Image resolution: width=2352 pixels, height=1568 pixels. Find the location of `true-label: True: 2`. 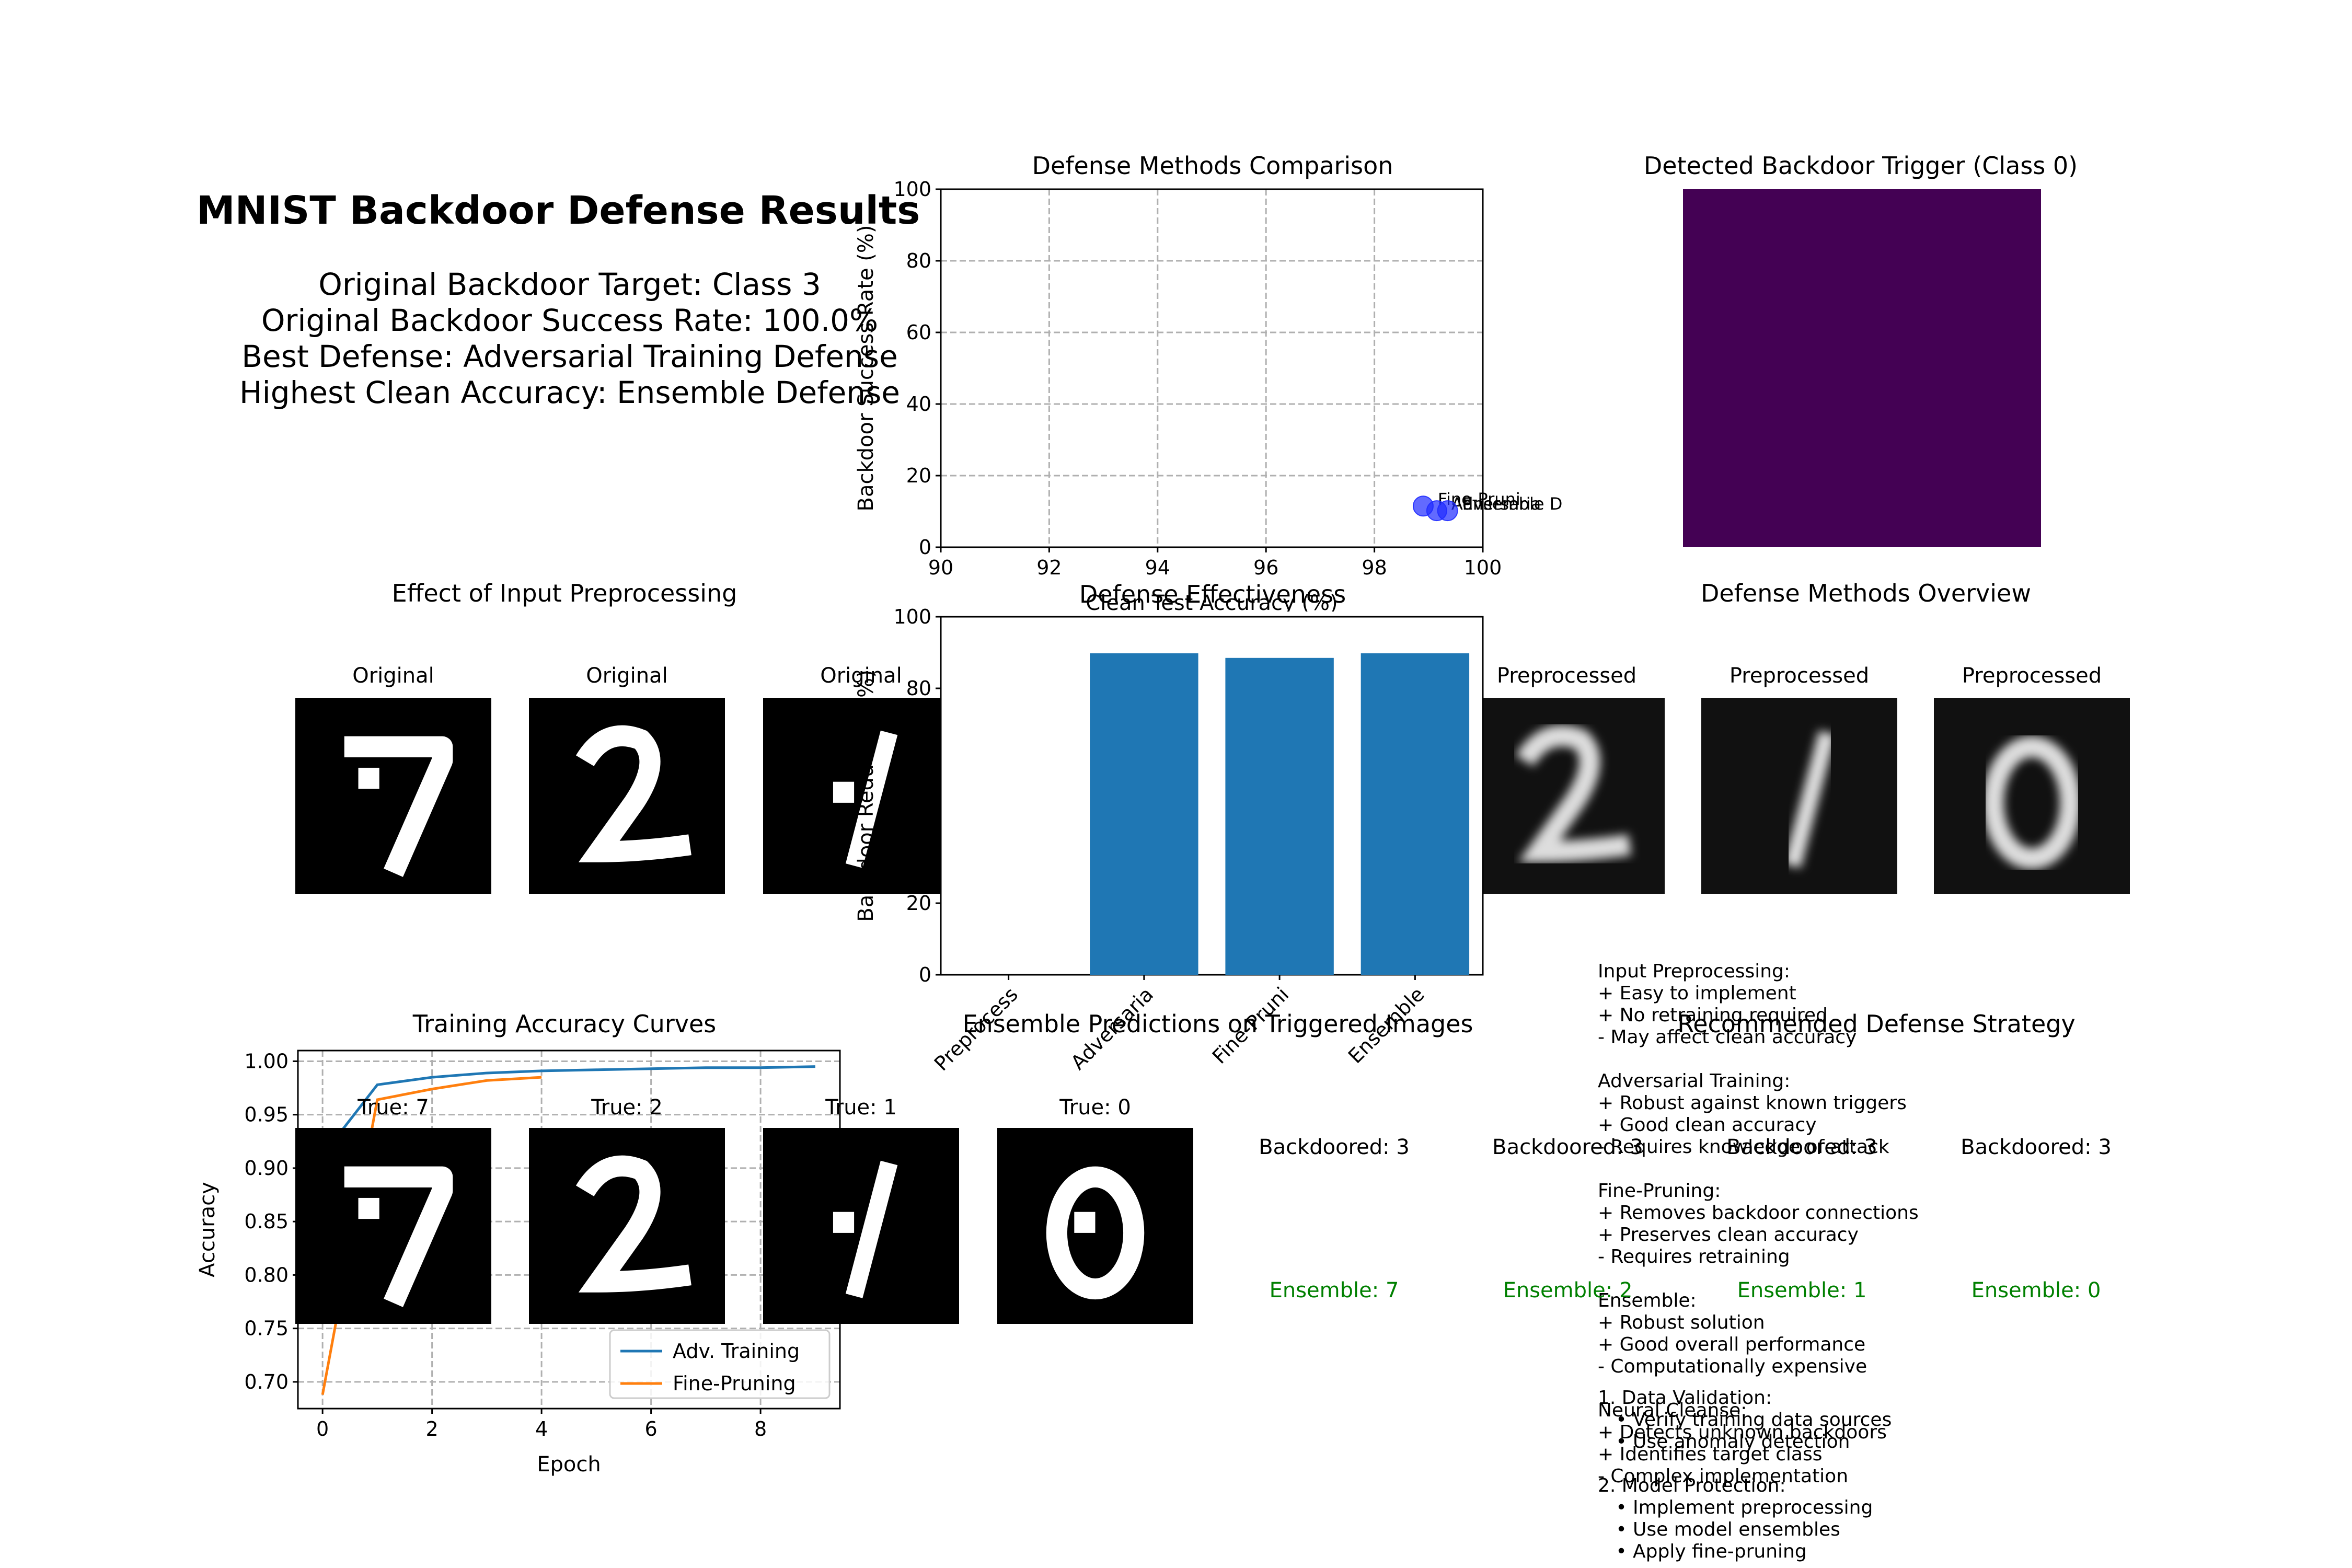

true-label: True: 2 is located at coordinates (627, 1108).